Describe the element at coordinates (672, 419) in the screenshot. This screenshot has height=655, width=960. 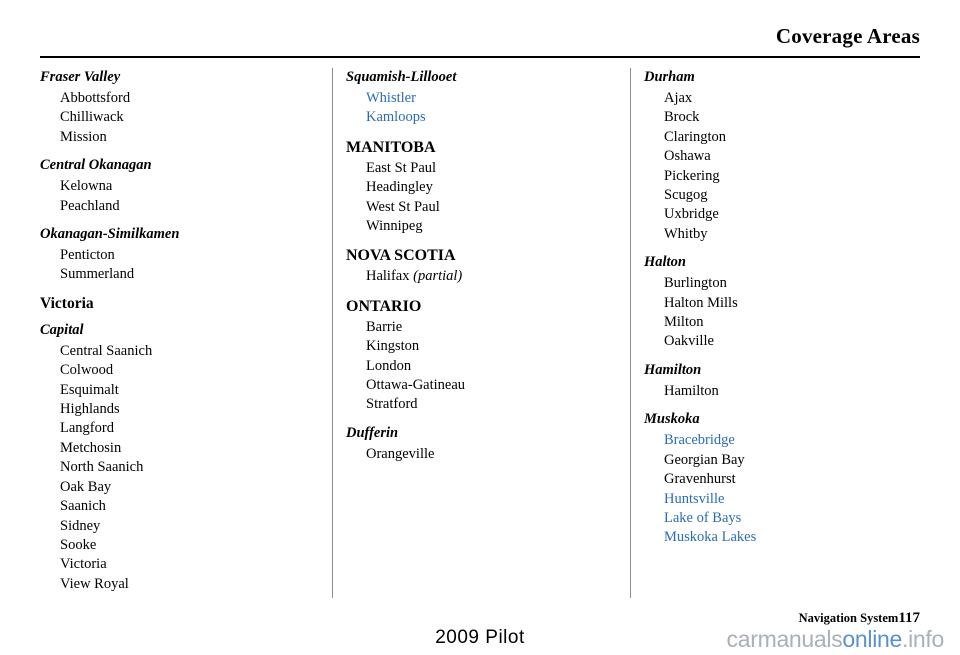
I see `group-heading: Muskoka` at that location.